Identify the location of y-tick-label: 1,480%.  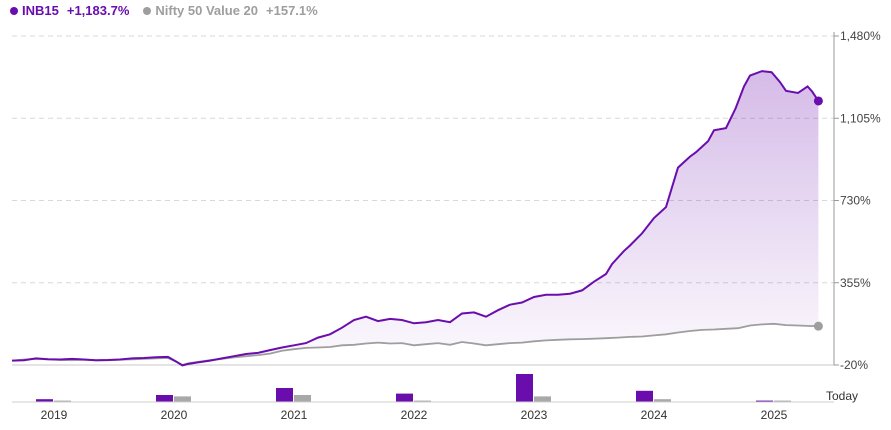
(860, 36).